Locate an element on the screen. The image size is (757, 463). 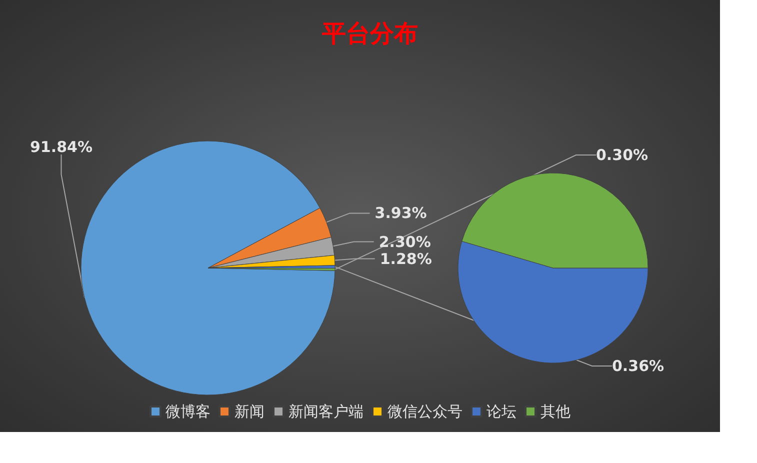
legend-label: 微信公众号 is located at coordinates (425, 411).